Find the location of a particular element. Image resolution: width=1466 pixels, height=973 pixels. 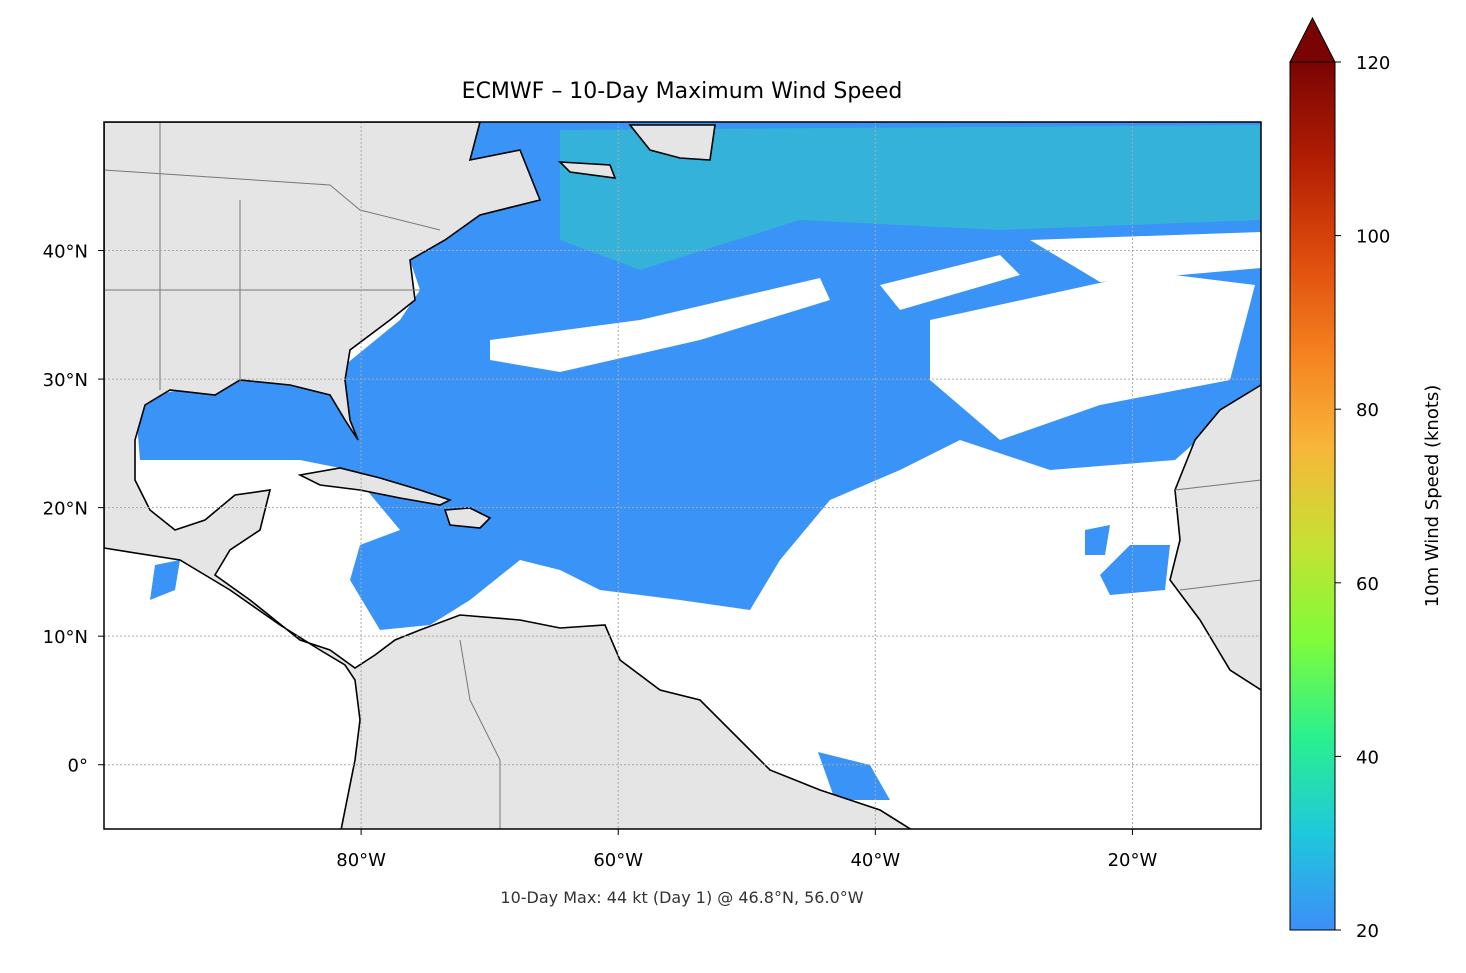

y-tick-label: 0° is located at coordinates (78, 766).